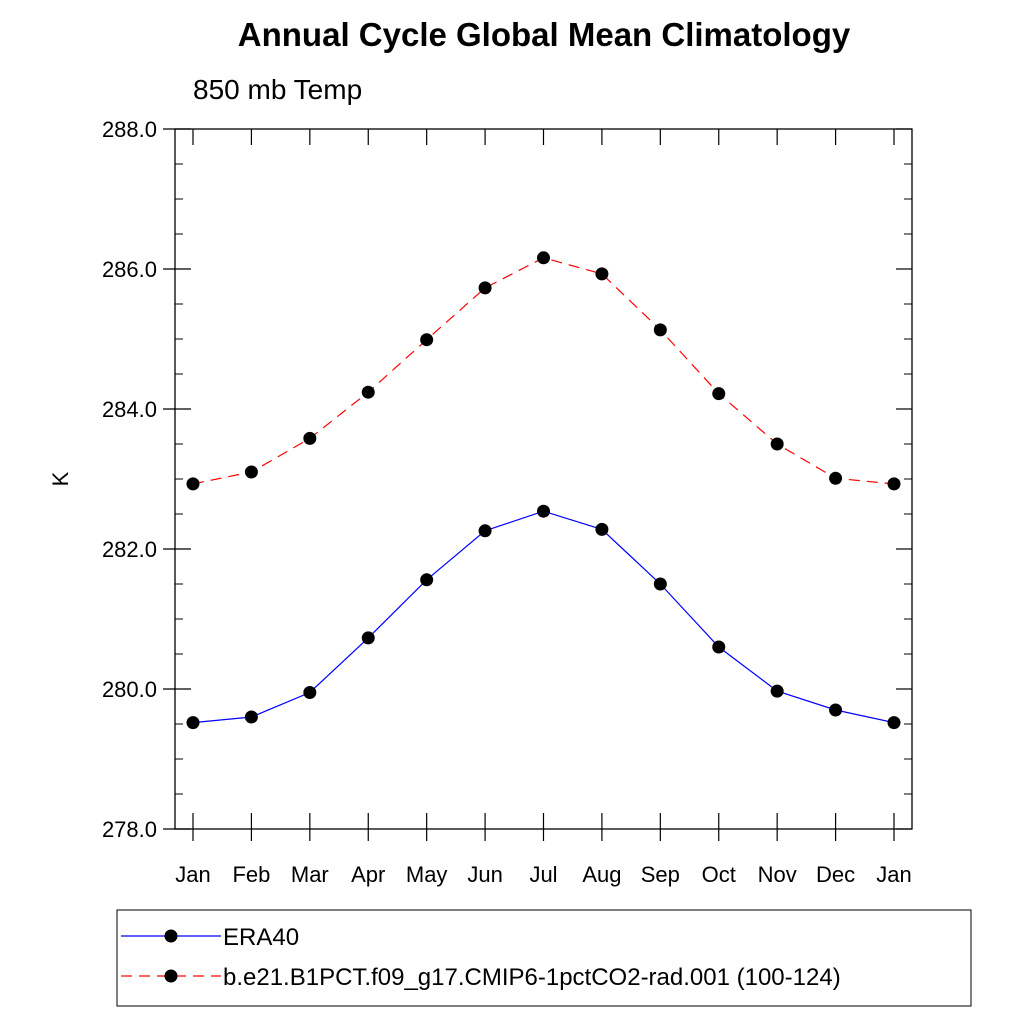 The height and width of the screenshot is (1024, 1024). I want to click on x-tick-label: Jul, so click(543, 874).